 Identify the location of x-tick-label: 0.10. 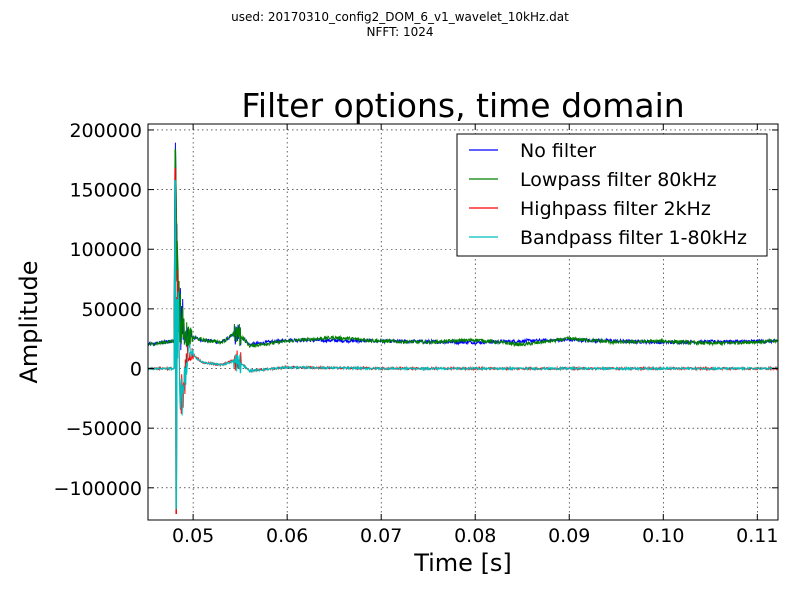
(663, 536).